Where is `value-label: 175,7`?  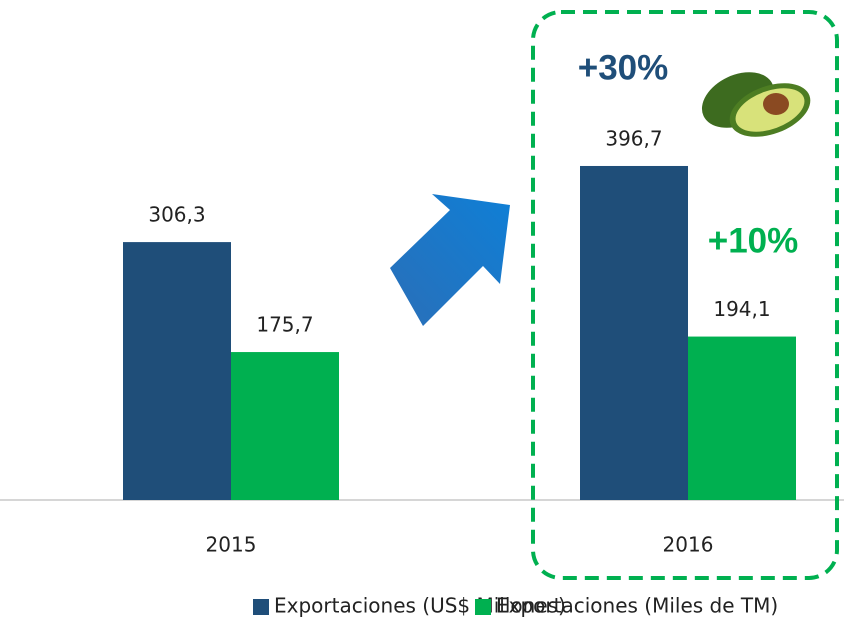
value-label: 175,7 is located at coordinates (284, 325).